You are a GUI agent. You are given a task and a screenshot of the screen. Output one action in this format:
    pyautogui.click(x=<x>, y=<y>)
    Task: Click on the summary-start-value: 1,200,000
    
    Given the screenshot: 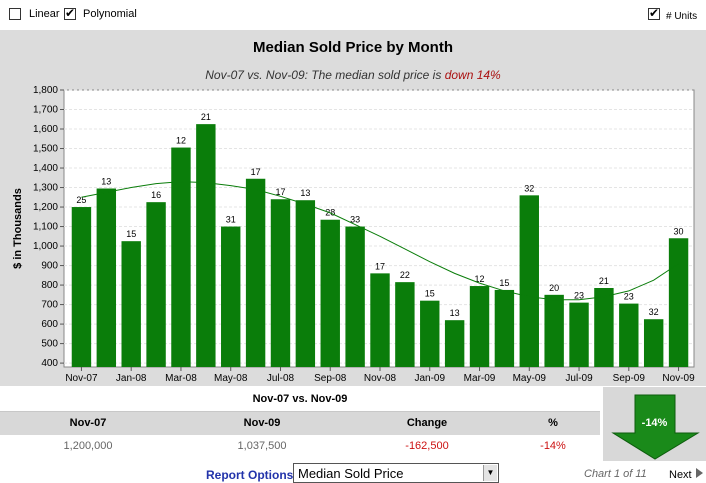 What is the action you would take?
    pyautogui.click(x=88, y=446)
    